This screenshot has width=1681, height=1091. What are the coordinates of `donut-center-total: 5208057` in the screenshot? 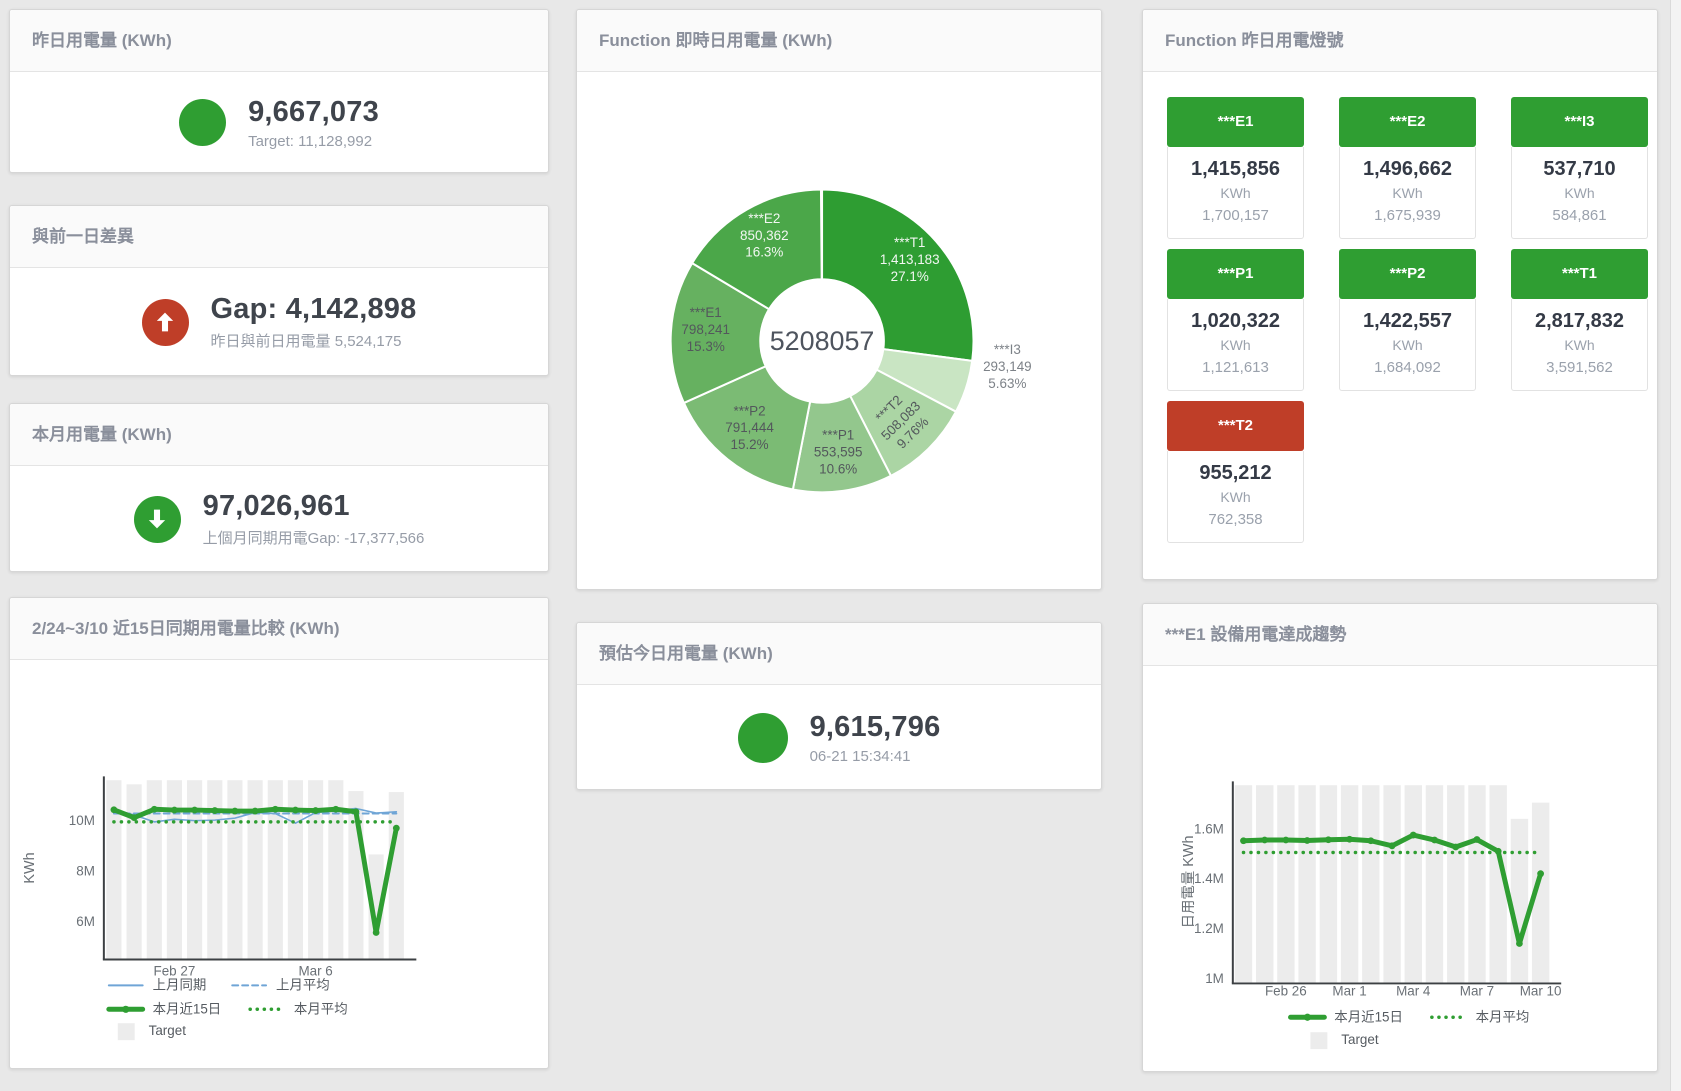 It's located at (822, 341).